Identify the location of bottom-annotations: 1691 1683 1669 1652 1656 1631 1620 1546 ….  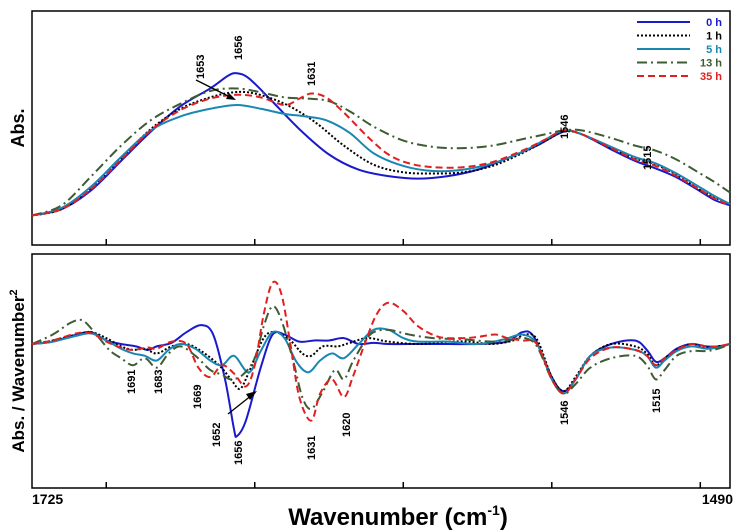
(394, 417).